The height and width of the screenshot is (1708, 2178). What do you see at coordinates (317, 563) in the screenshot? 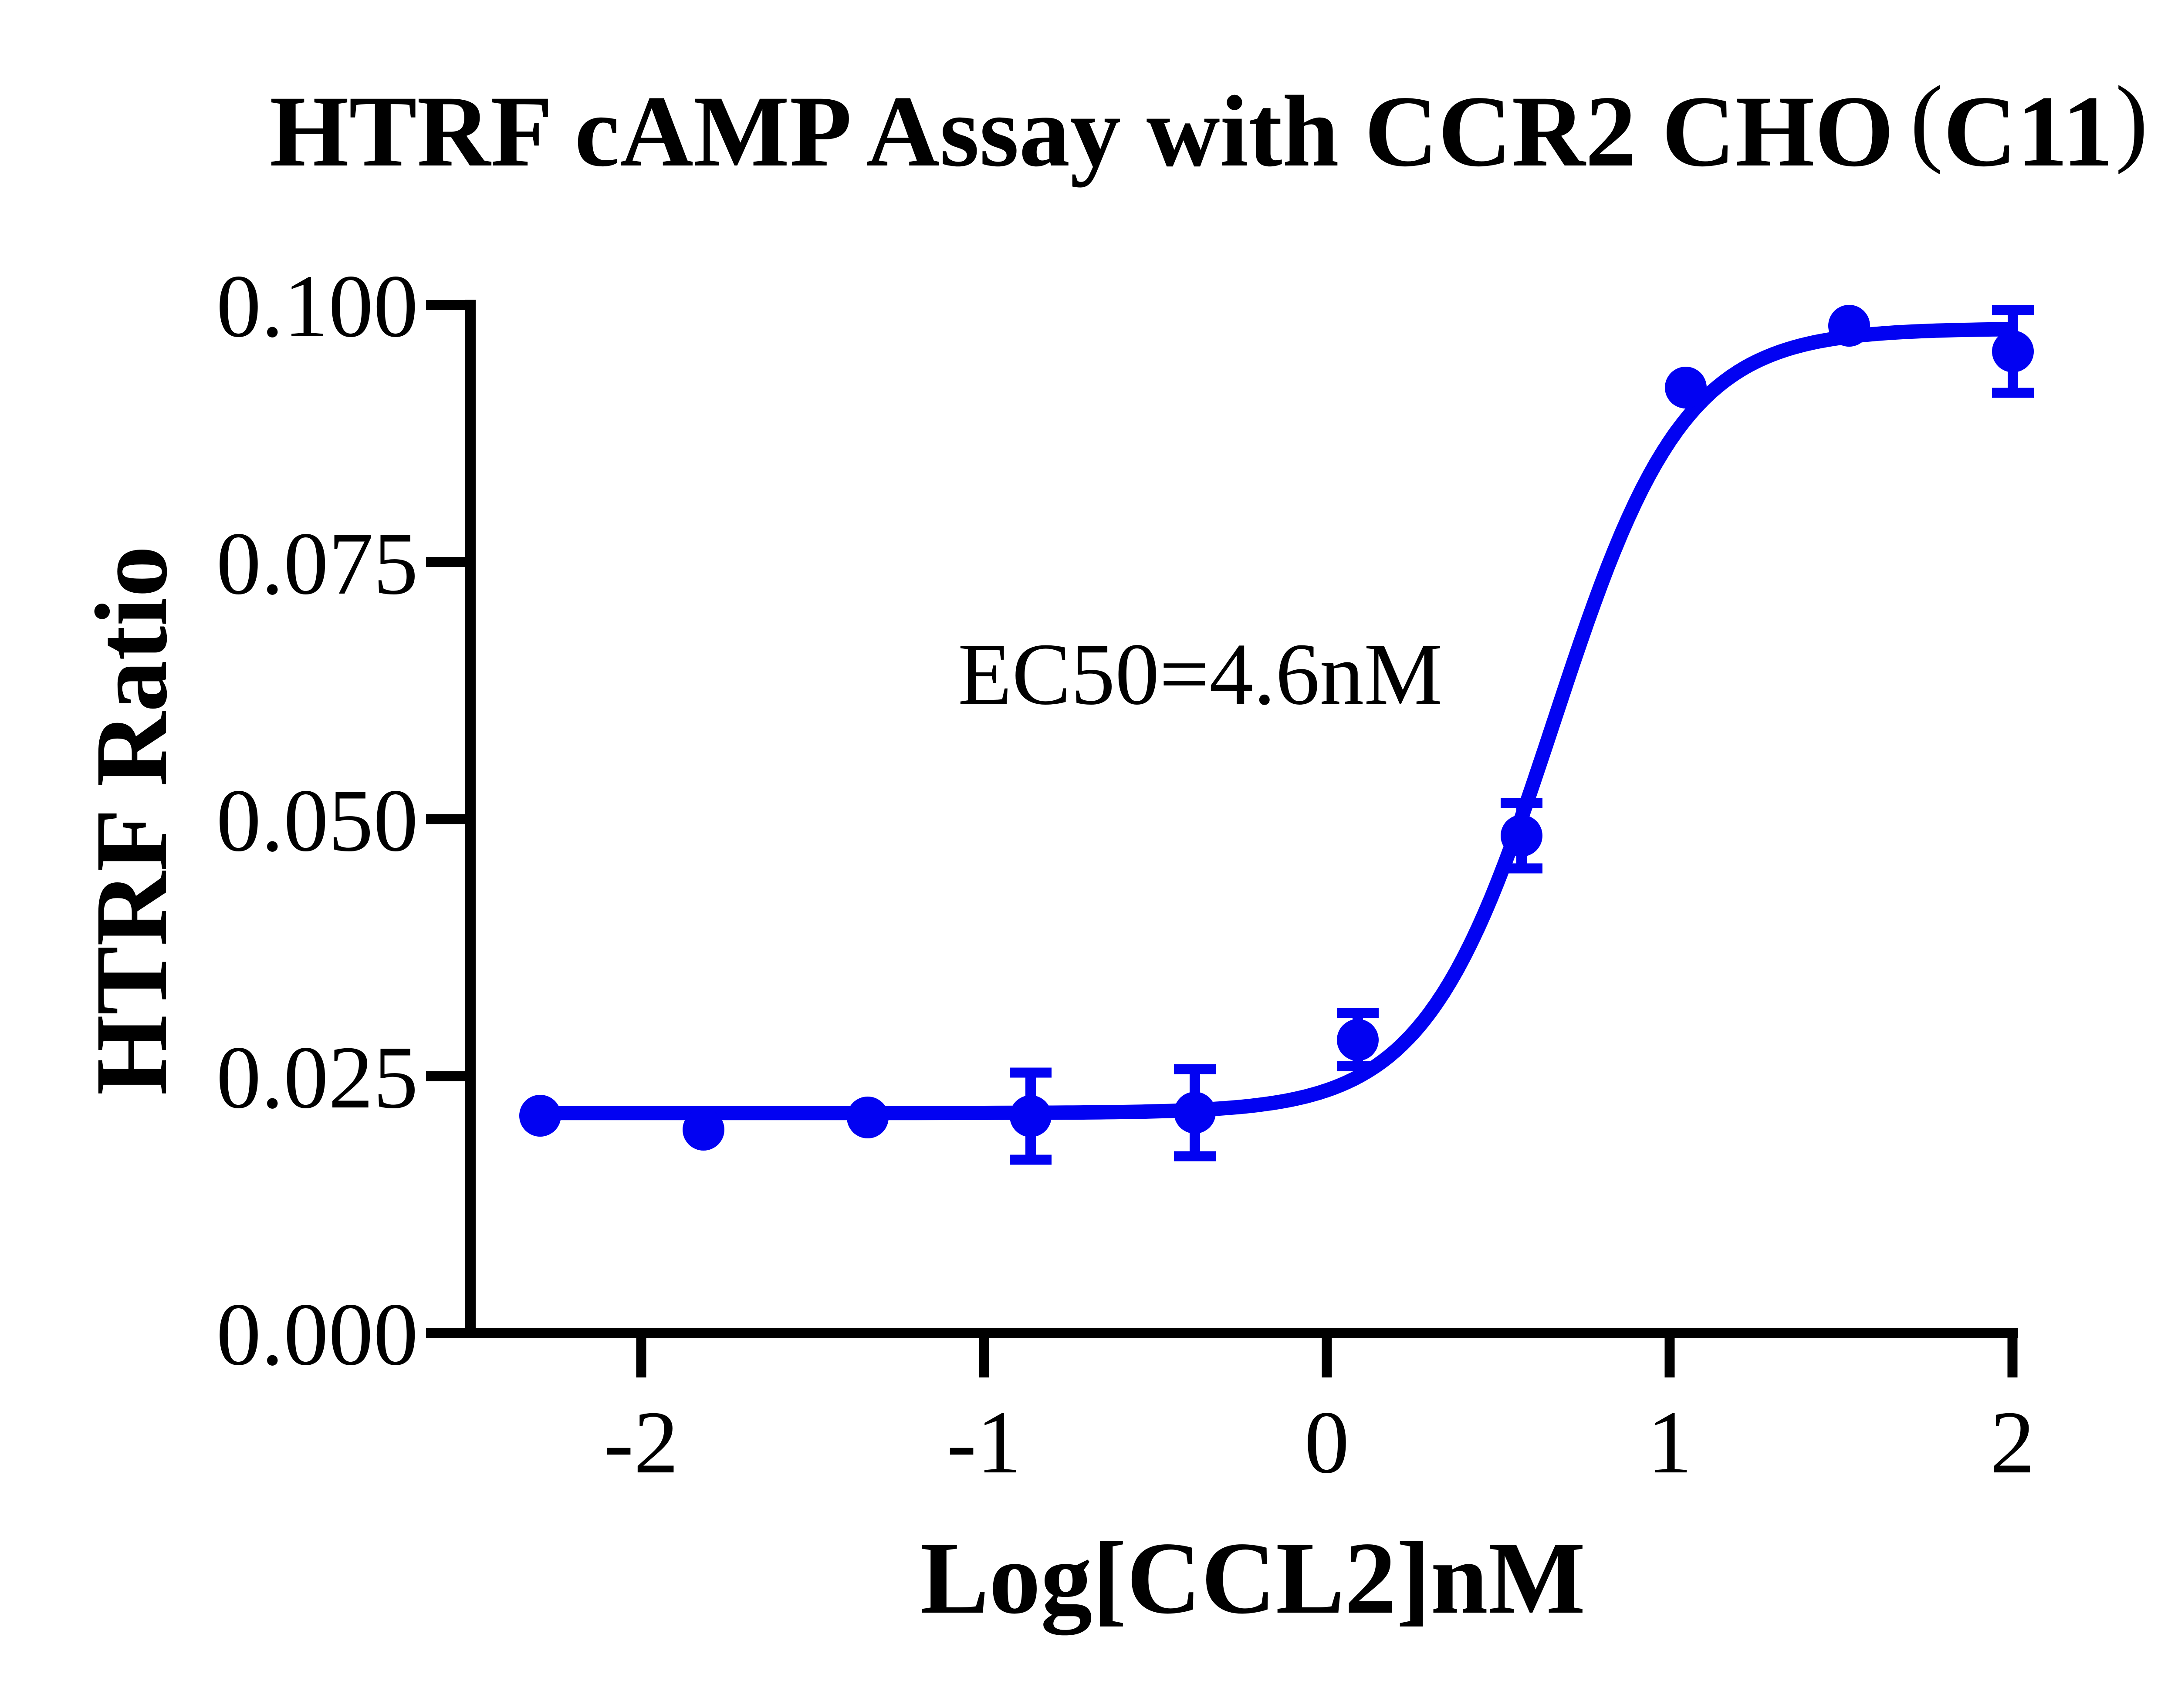
I see `svg-text: 0.075` at bounding box center [317, 563].